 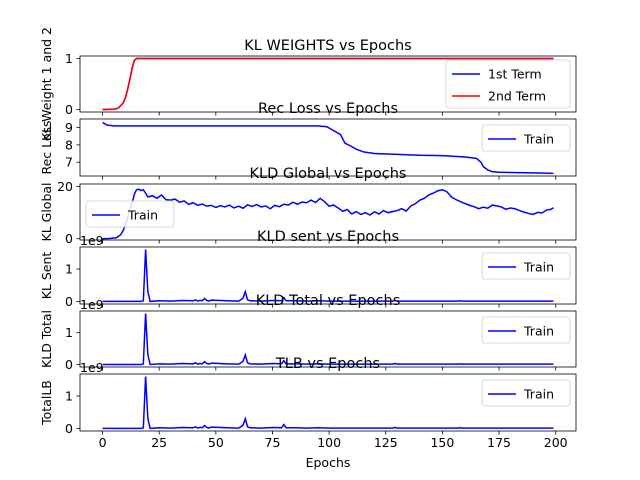 What do you see at coordinates (159, 442) in the screenshot?
I see `x-tick-label: 25` at bounding box center [159, 442].